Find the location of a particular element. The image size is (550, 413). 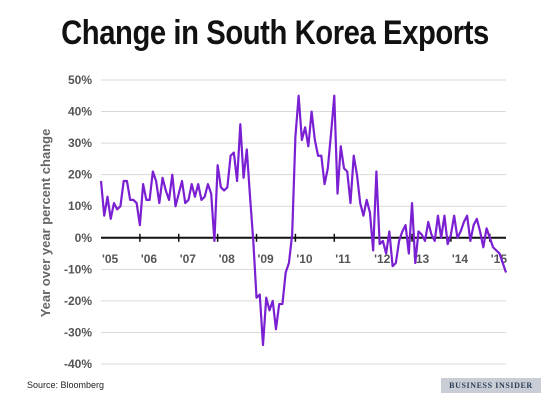

x-tick-label: '06 is located at coordinates (149, 259).